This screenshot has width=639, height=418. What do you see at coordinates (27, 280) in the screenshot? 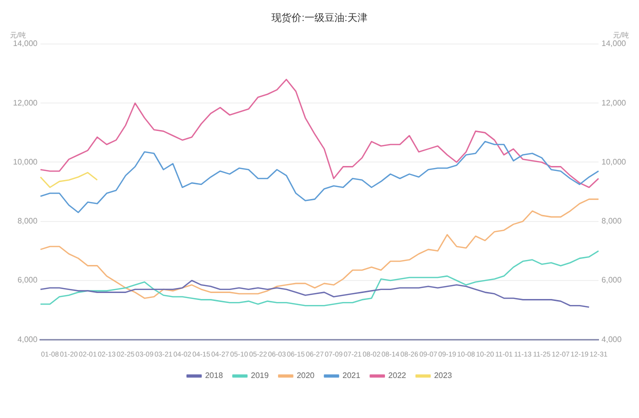
I see `y-tick-label: 6,000` at bounding box center [27, 280].